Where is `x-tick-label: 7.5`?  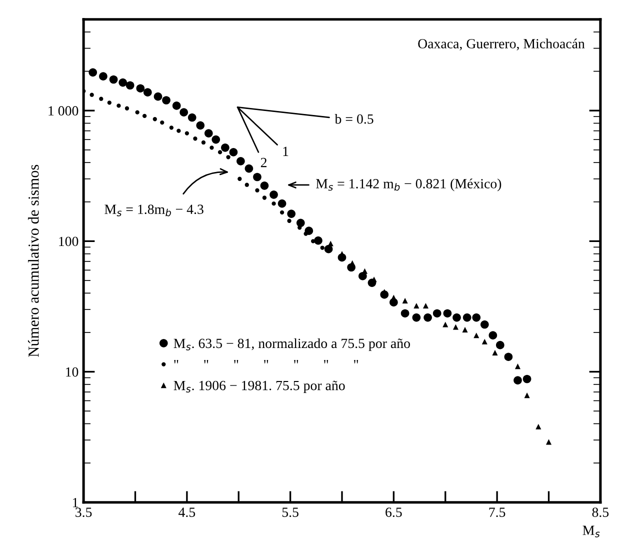 x-tick-label: 7.5 is located at coordinates (497, 513).